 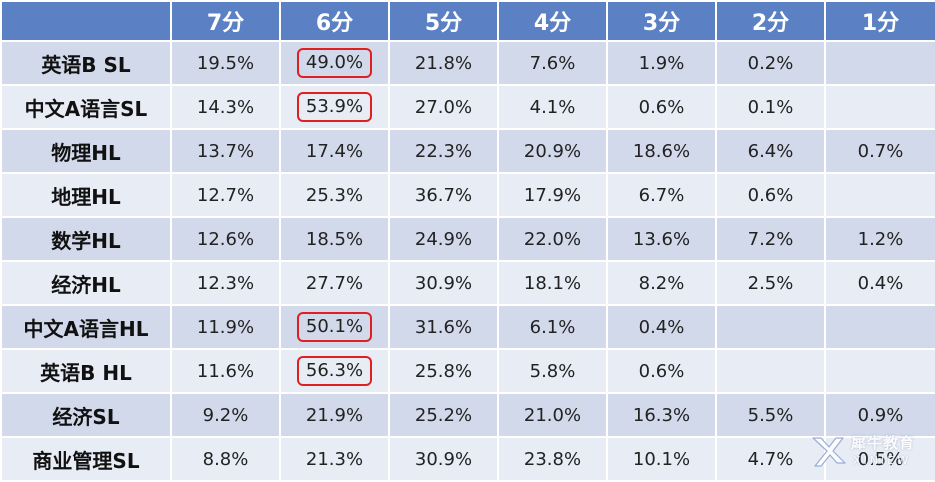 I want to click on percentage-cell: 31.6%, so click(x=443, y=327).